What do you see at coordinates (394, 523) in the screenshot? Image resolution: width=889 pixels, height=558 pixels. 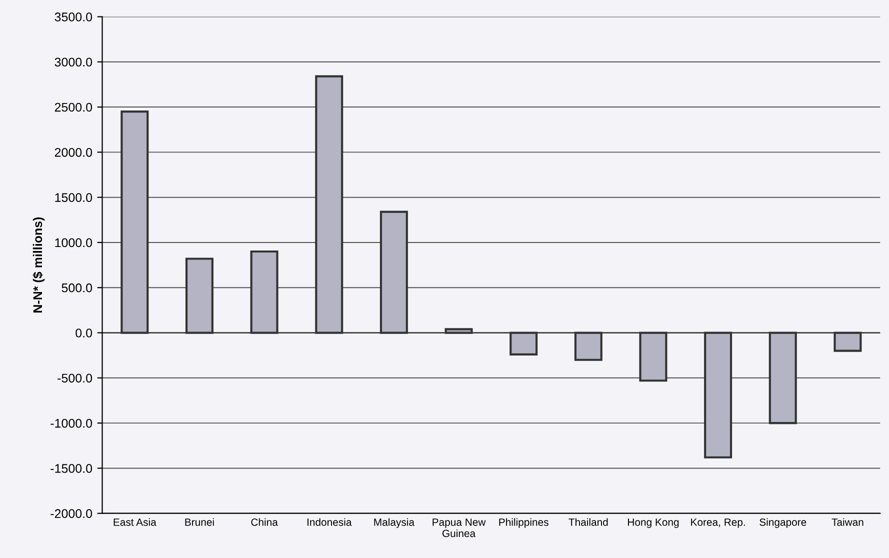 I see `x-tick-label: Malaysia` at bounding box center [394, 523].